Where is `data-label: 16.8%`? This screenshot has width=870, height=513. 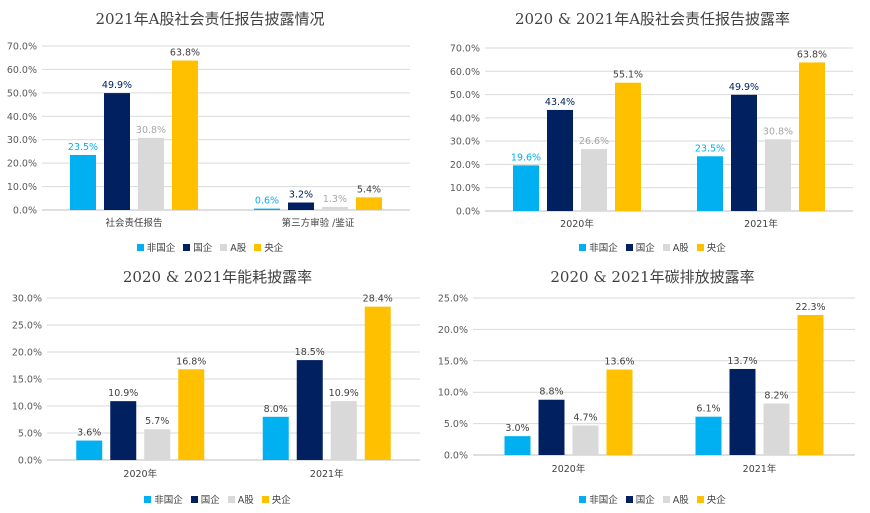
data-label: 16.8% is located at coordinates (191, 361).